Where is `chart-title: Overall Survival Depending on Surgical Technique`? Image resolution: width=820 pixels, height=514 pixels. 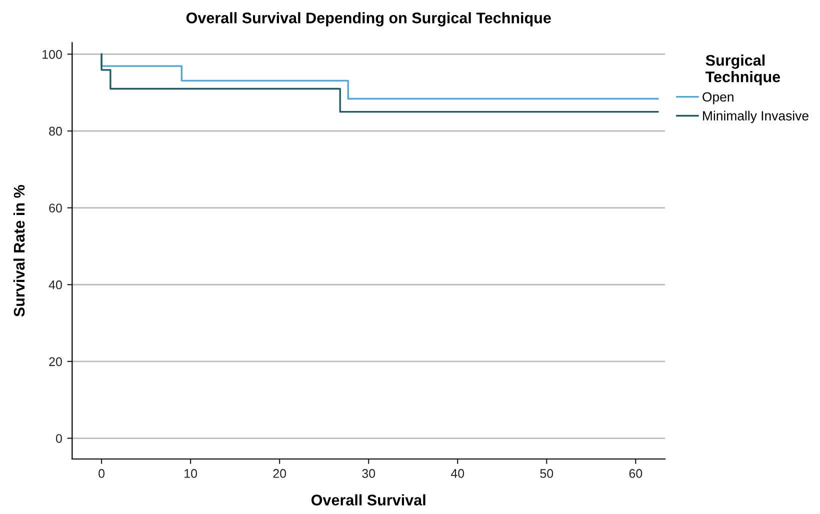
chart-title: Overall Survival Depending on Surgical Technique is located at coordinates (368, 19).